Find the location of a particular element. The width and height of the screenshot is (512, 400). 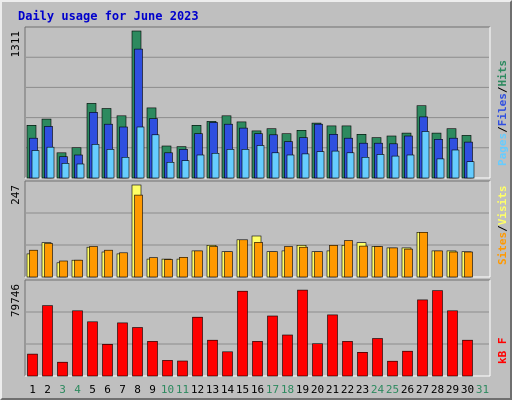

x-tick-label: 23 is located at coordinates (362, 389).